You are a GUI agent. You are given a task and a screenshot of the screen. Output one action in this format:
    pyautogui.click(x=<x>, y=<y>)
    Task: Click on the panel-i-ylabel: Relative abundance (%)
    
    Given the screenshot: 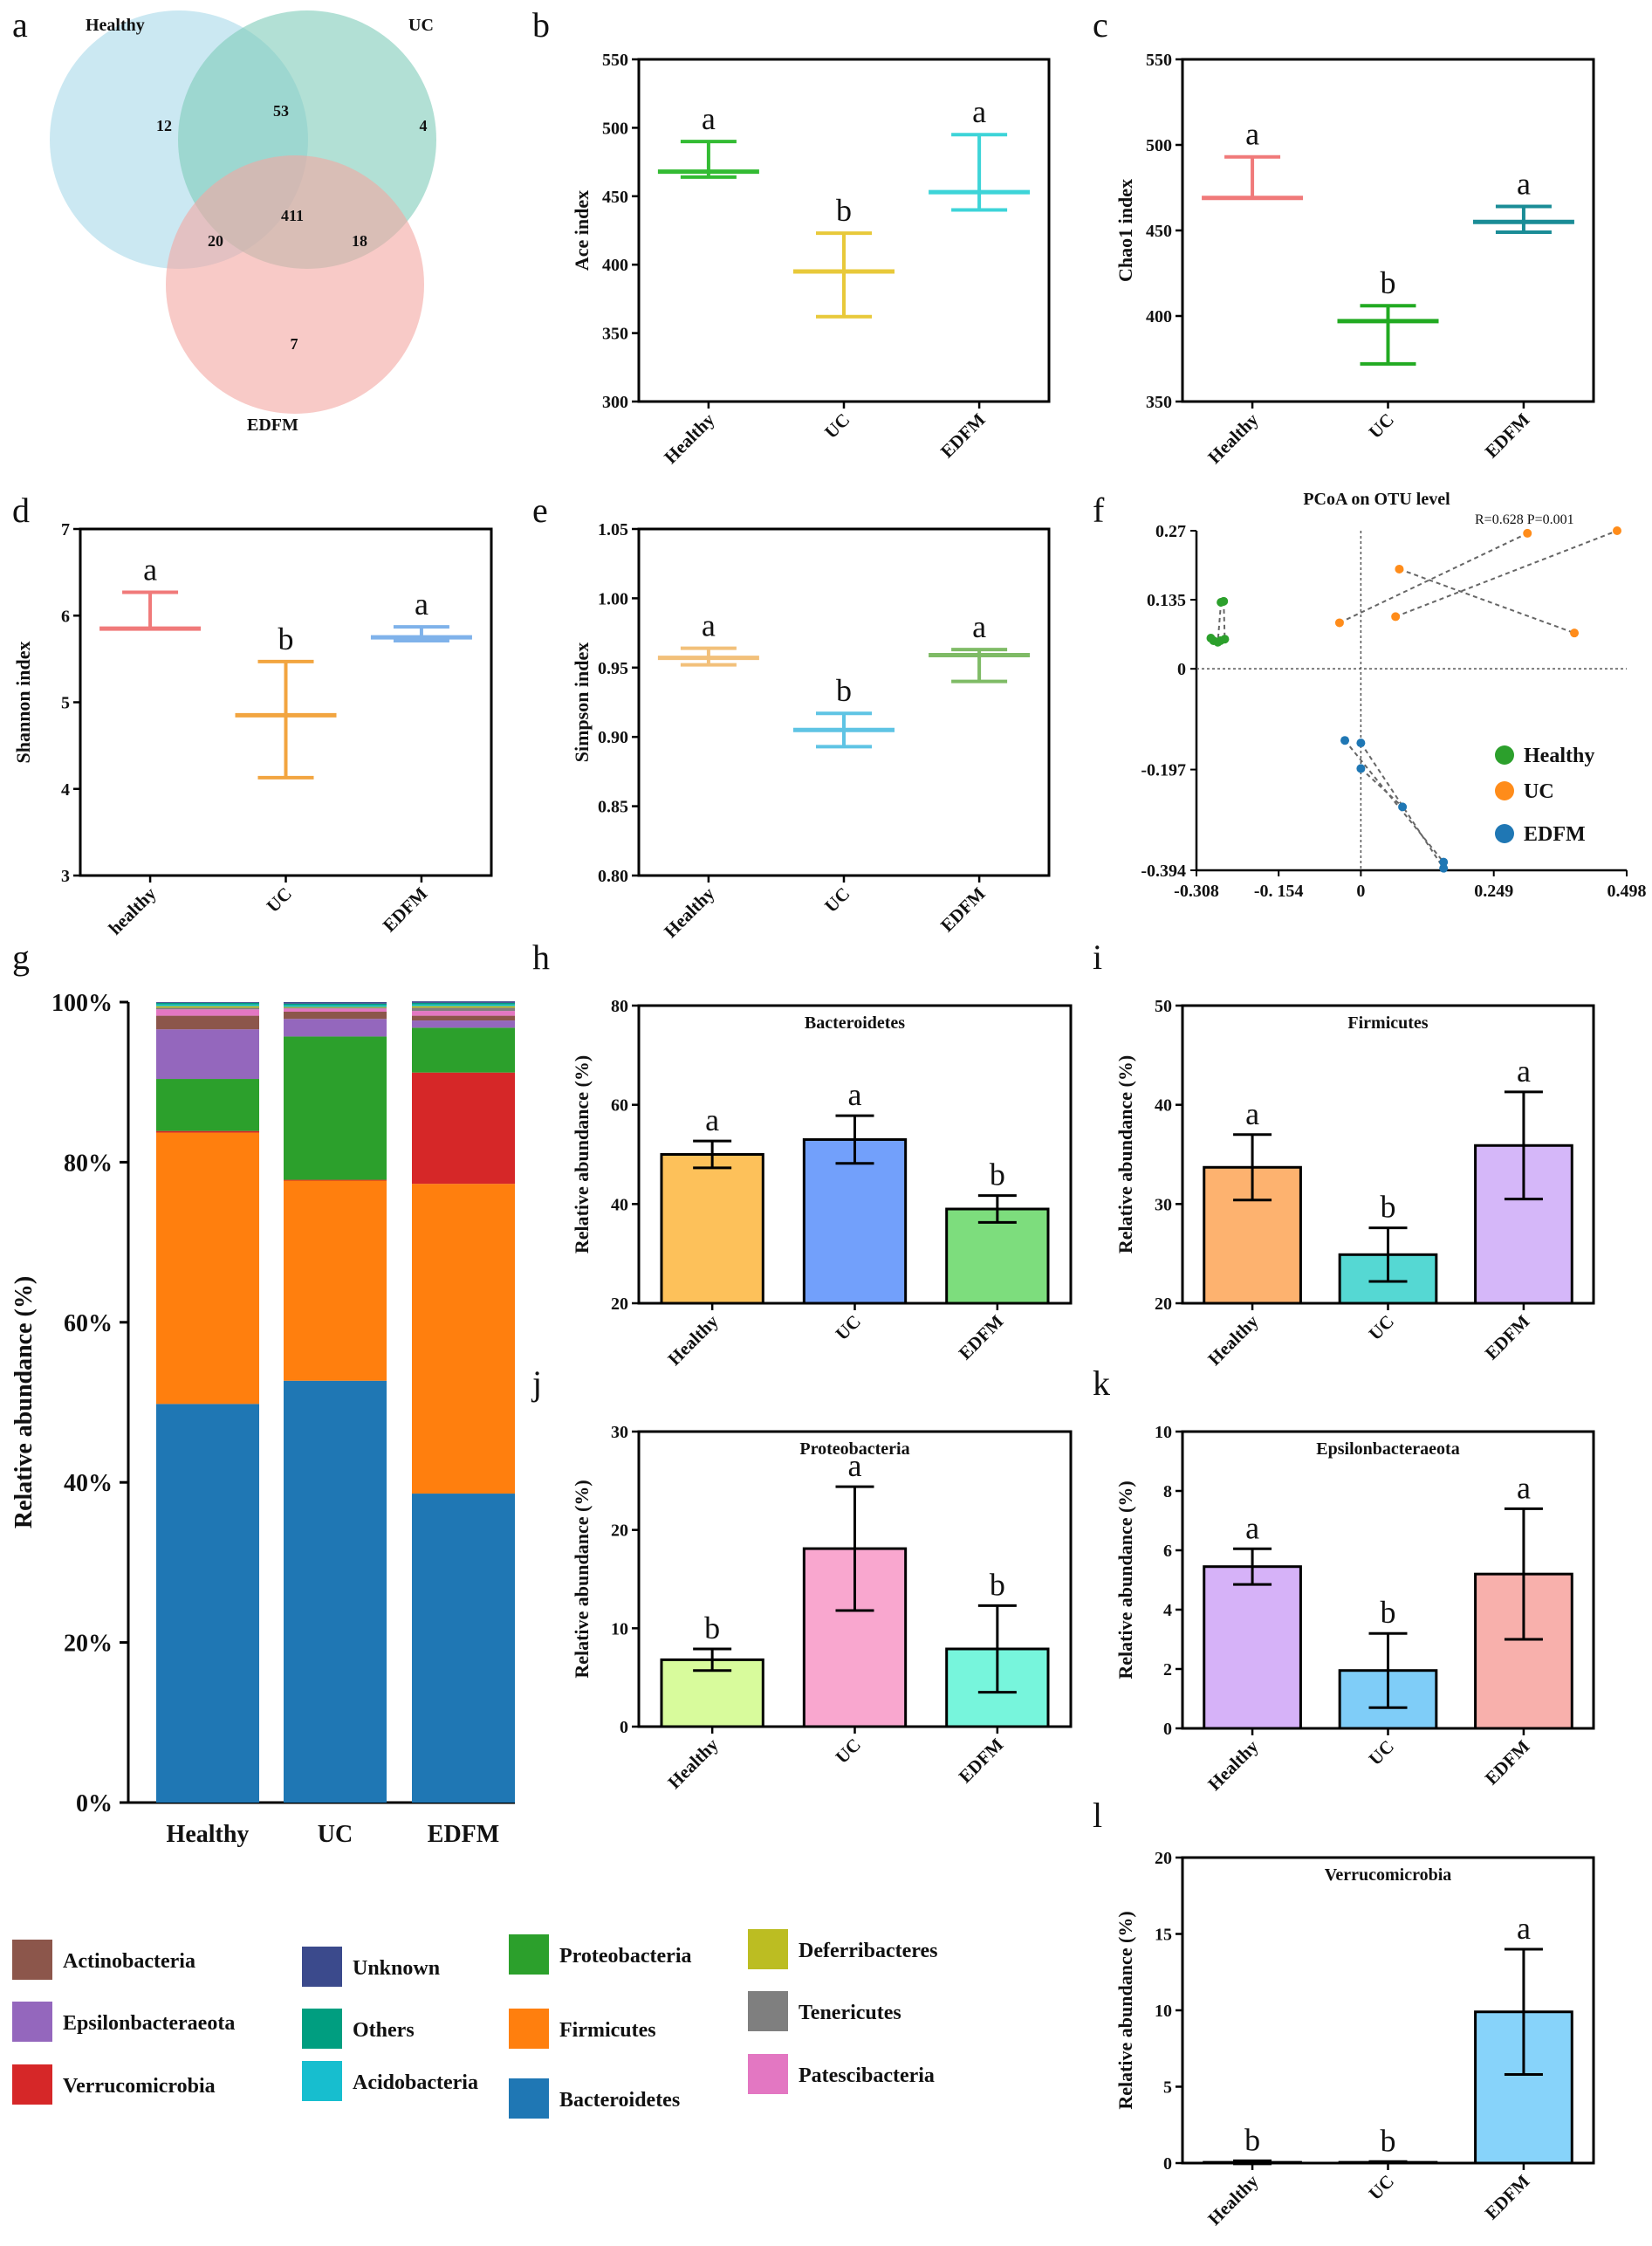 What is the action you would take?
    pyautogui.click(x=1125, y=1155)
    